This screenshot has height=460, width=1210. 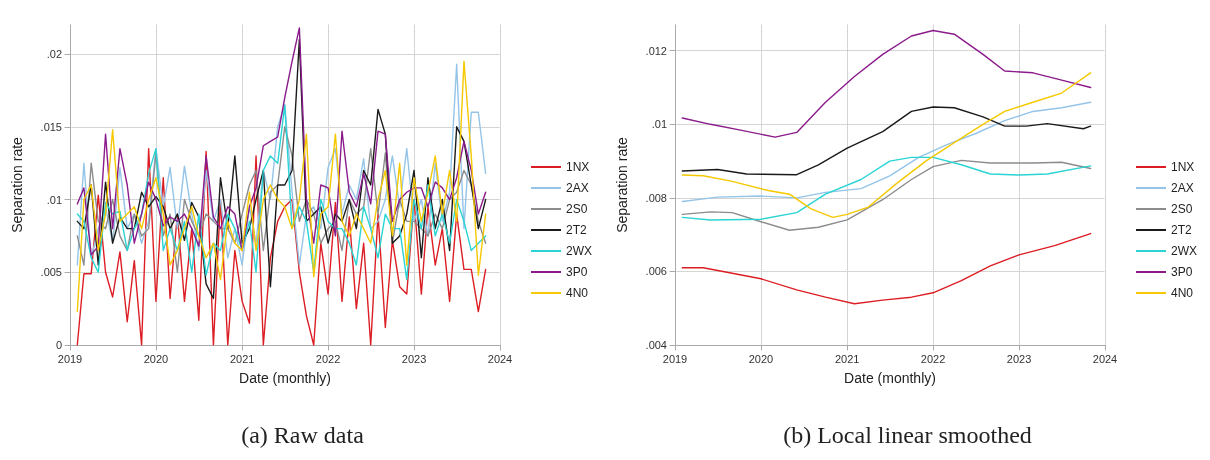 What do you see at coordinates (656, 271) in the screenshot?
I see `y-tick-label: .006` at bounding box center [656, 271].